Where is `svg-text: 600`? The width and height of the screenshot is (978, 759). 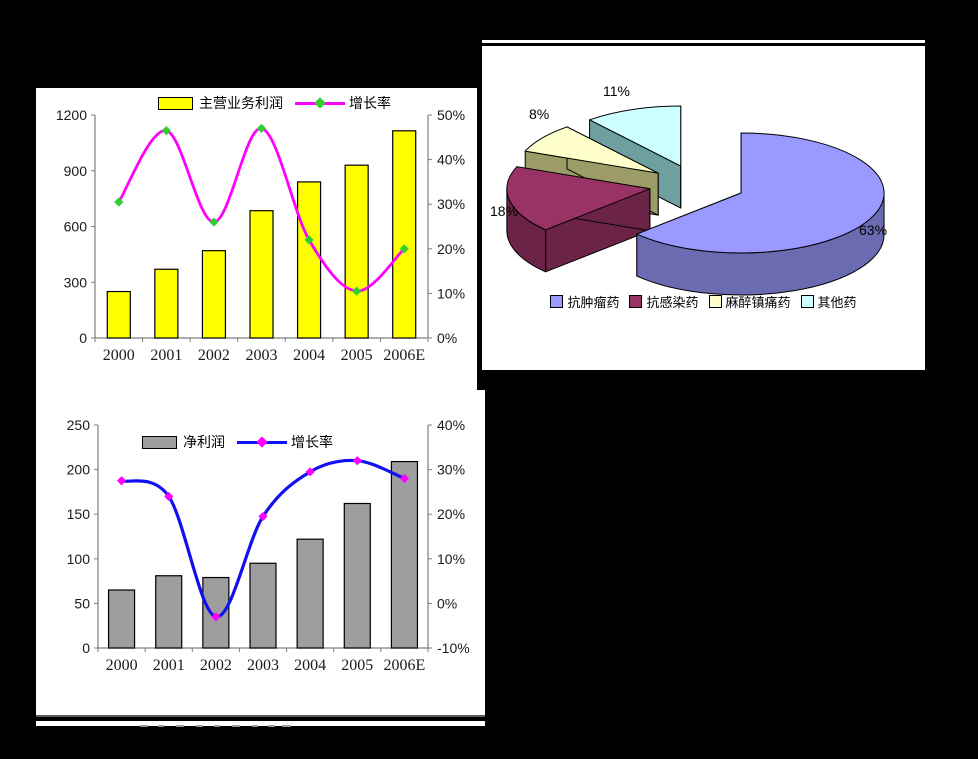
svg-text: 600 is located at coordinates (76, 227).